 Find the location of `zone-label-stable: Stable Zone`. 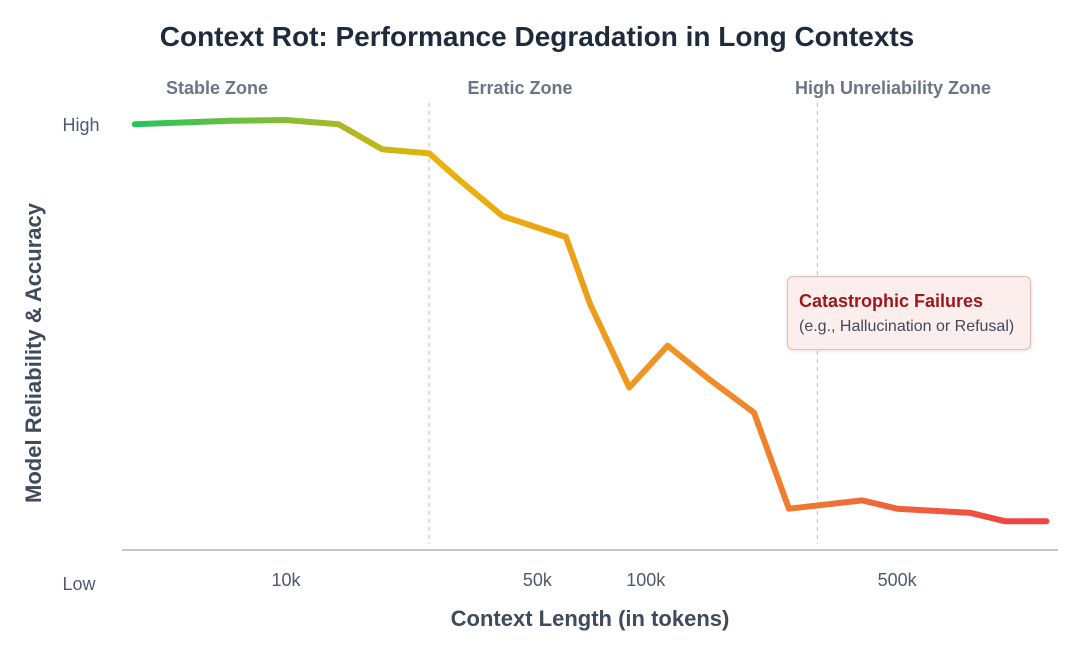

zone-label-stable: Stable Zone is located at coordinates (217, 88).